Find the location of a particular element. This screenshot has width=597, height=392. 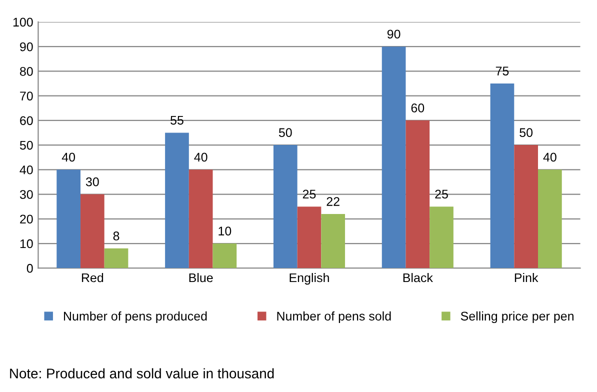

legend-label: Number of pens sold is located at coordinates (334, 317).